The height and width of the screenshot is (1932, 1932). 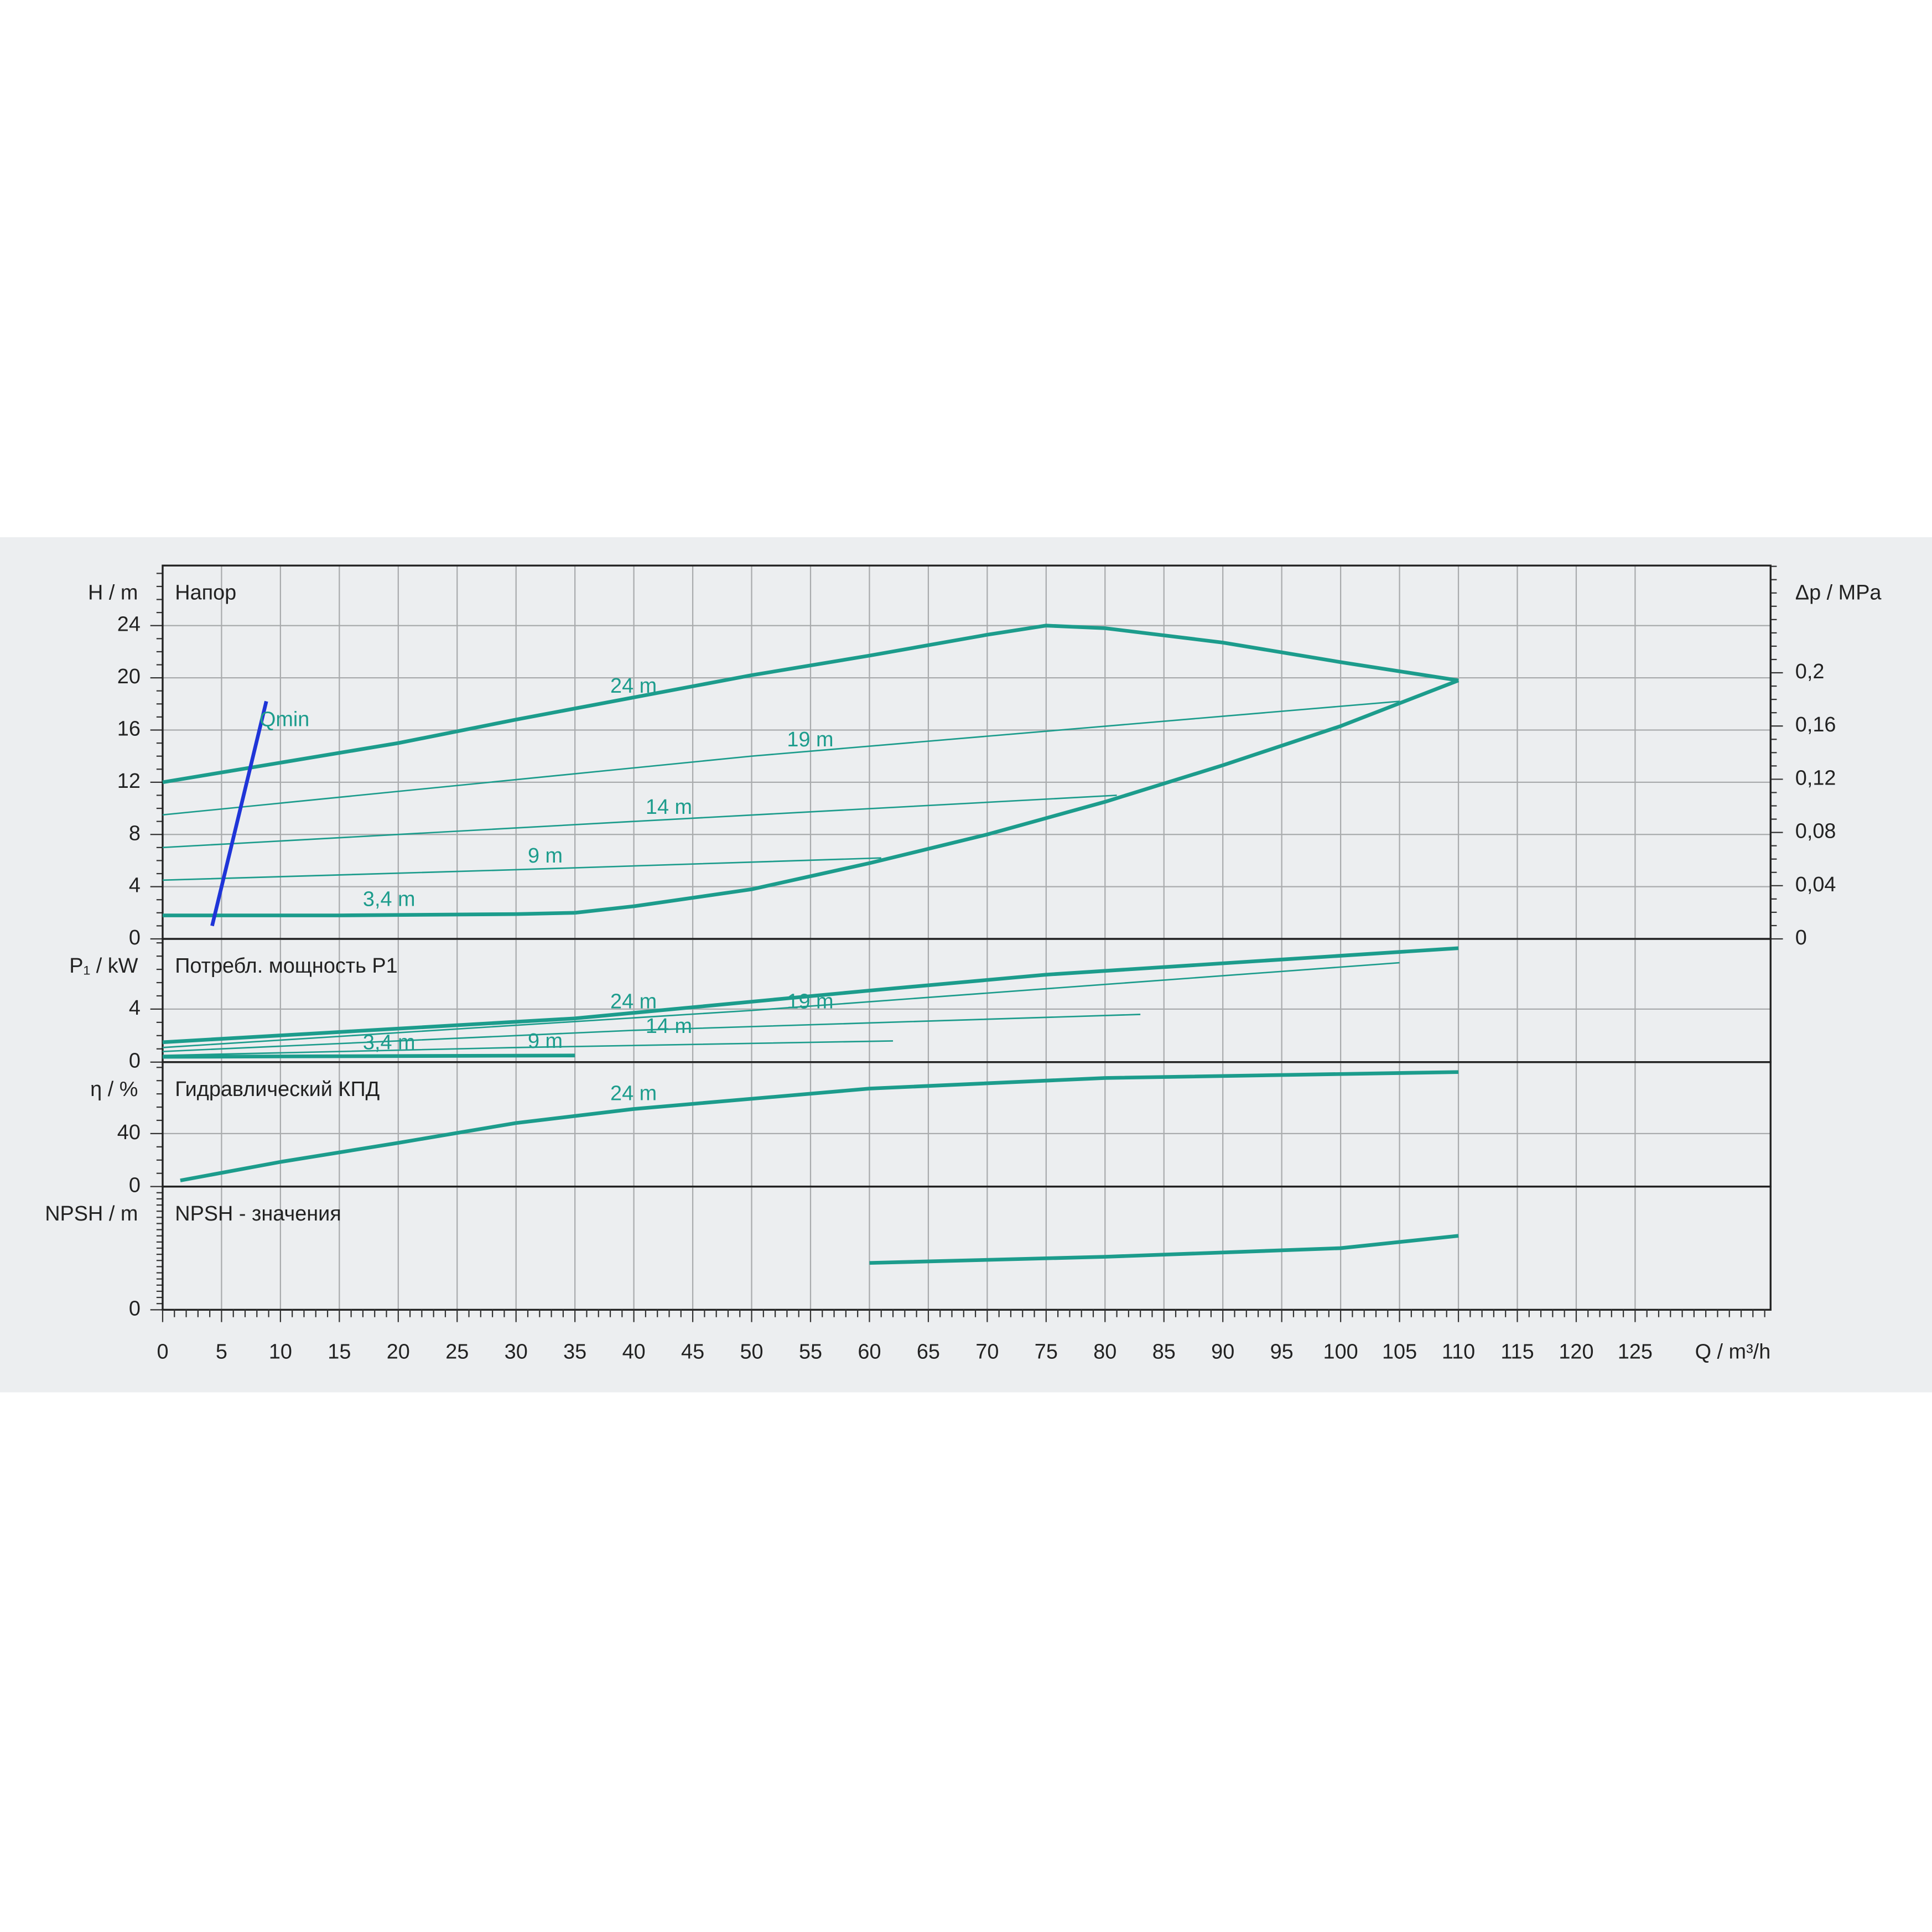 I want to click on y-tick-label: 8, so click(x=135, y=833).